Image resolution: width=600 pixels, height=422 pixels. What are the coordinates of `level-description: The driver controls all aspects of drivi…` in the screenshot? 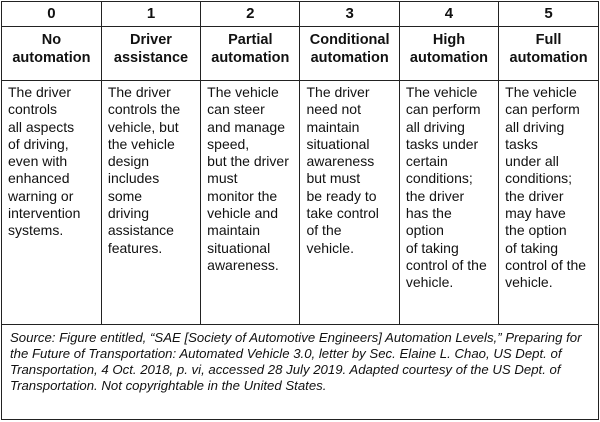 It's located at (52, 202).